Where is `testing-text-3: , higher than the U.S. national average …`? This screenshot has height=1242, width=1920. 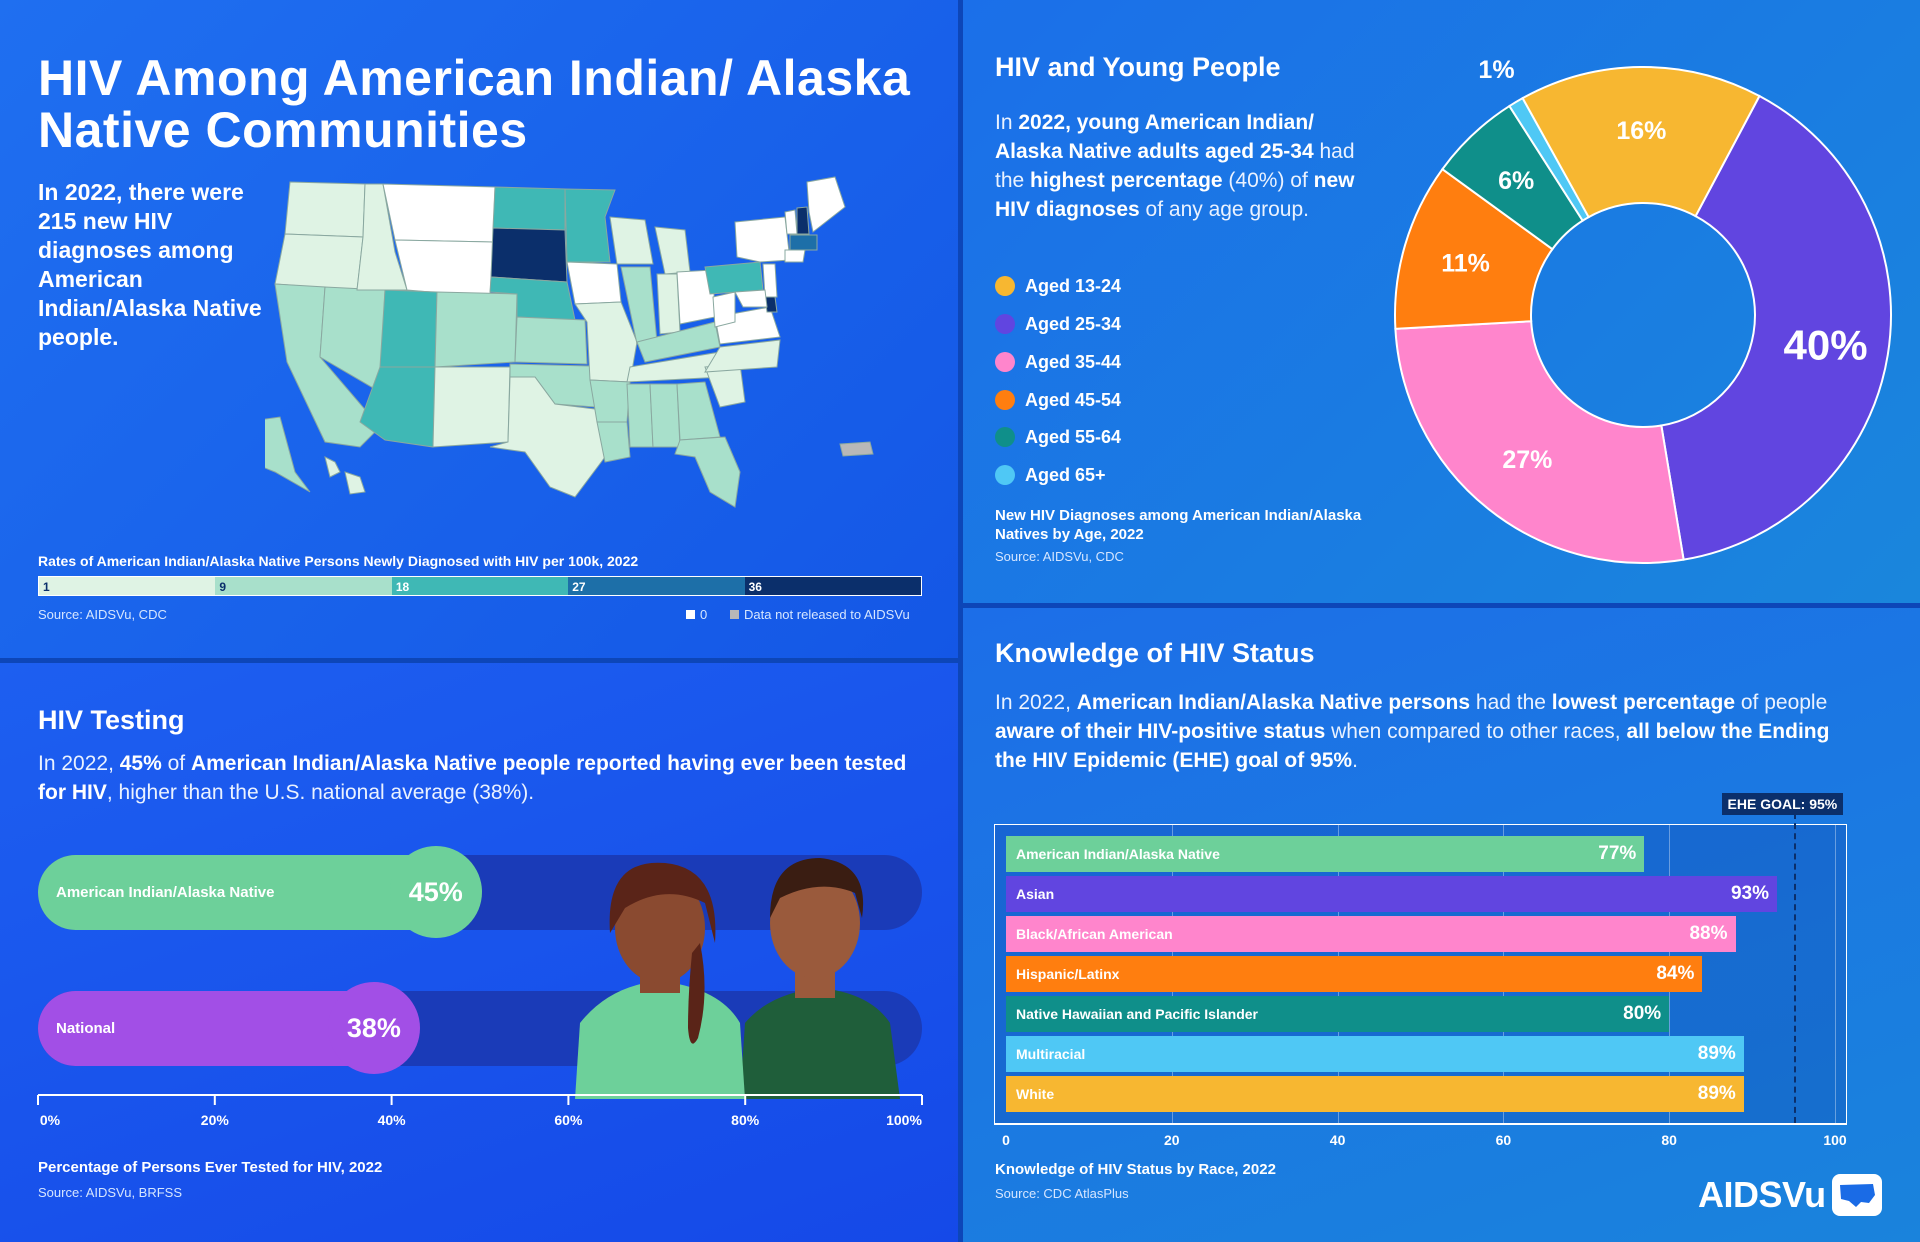
testing-text-3: , higher than the U.S. national average … is located at coordinates (320, 792).